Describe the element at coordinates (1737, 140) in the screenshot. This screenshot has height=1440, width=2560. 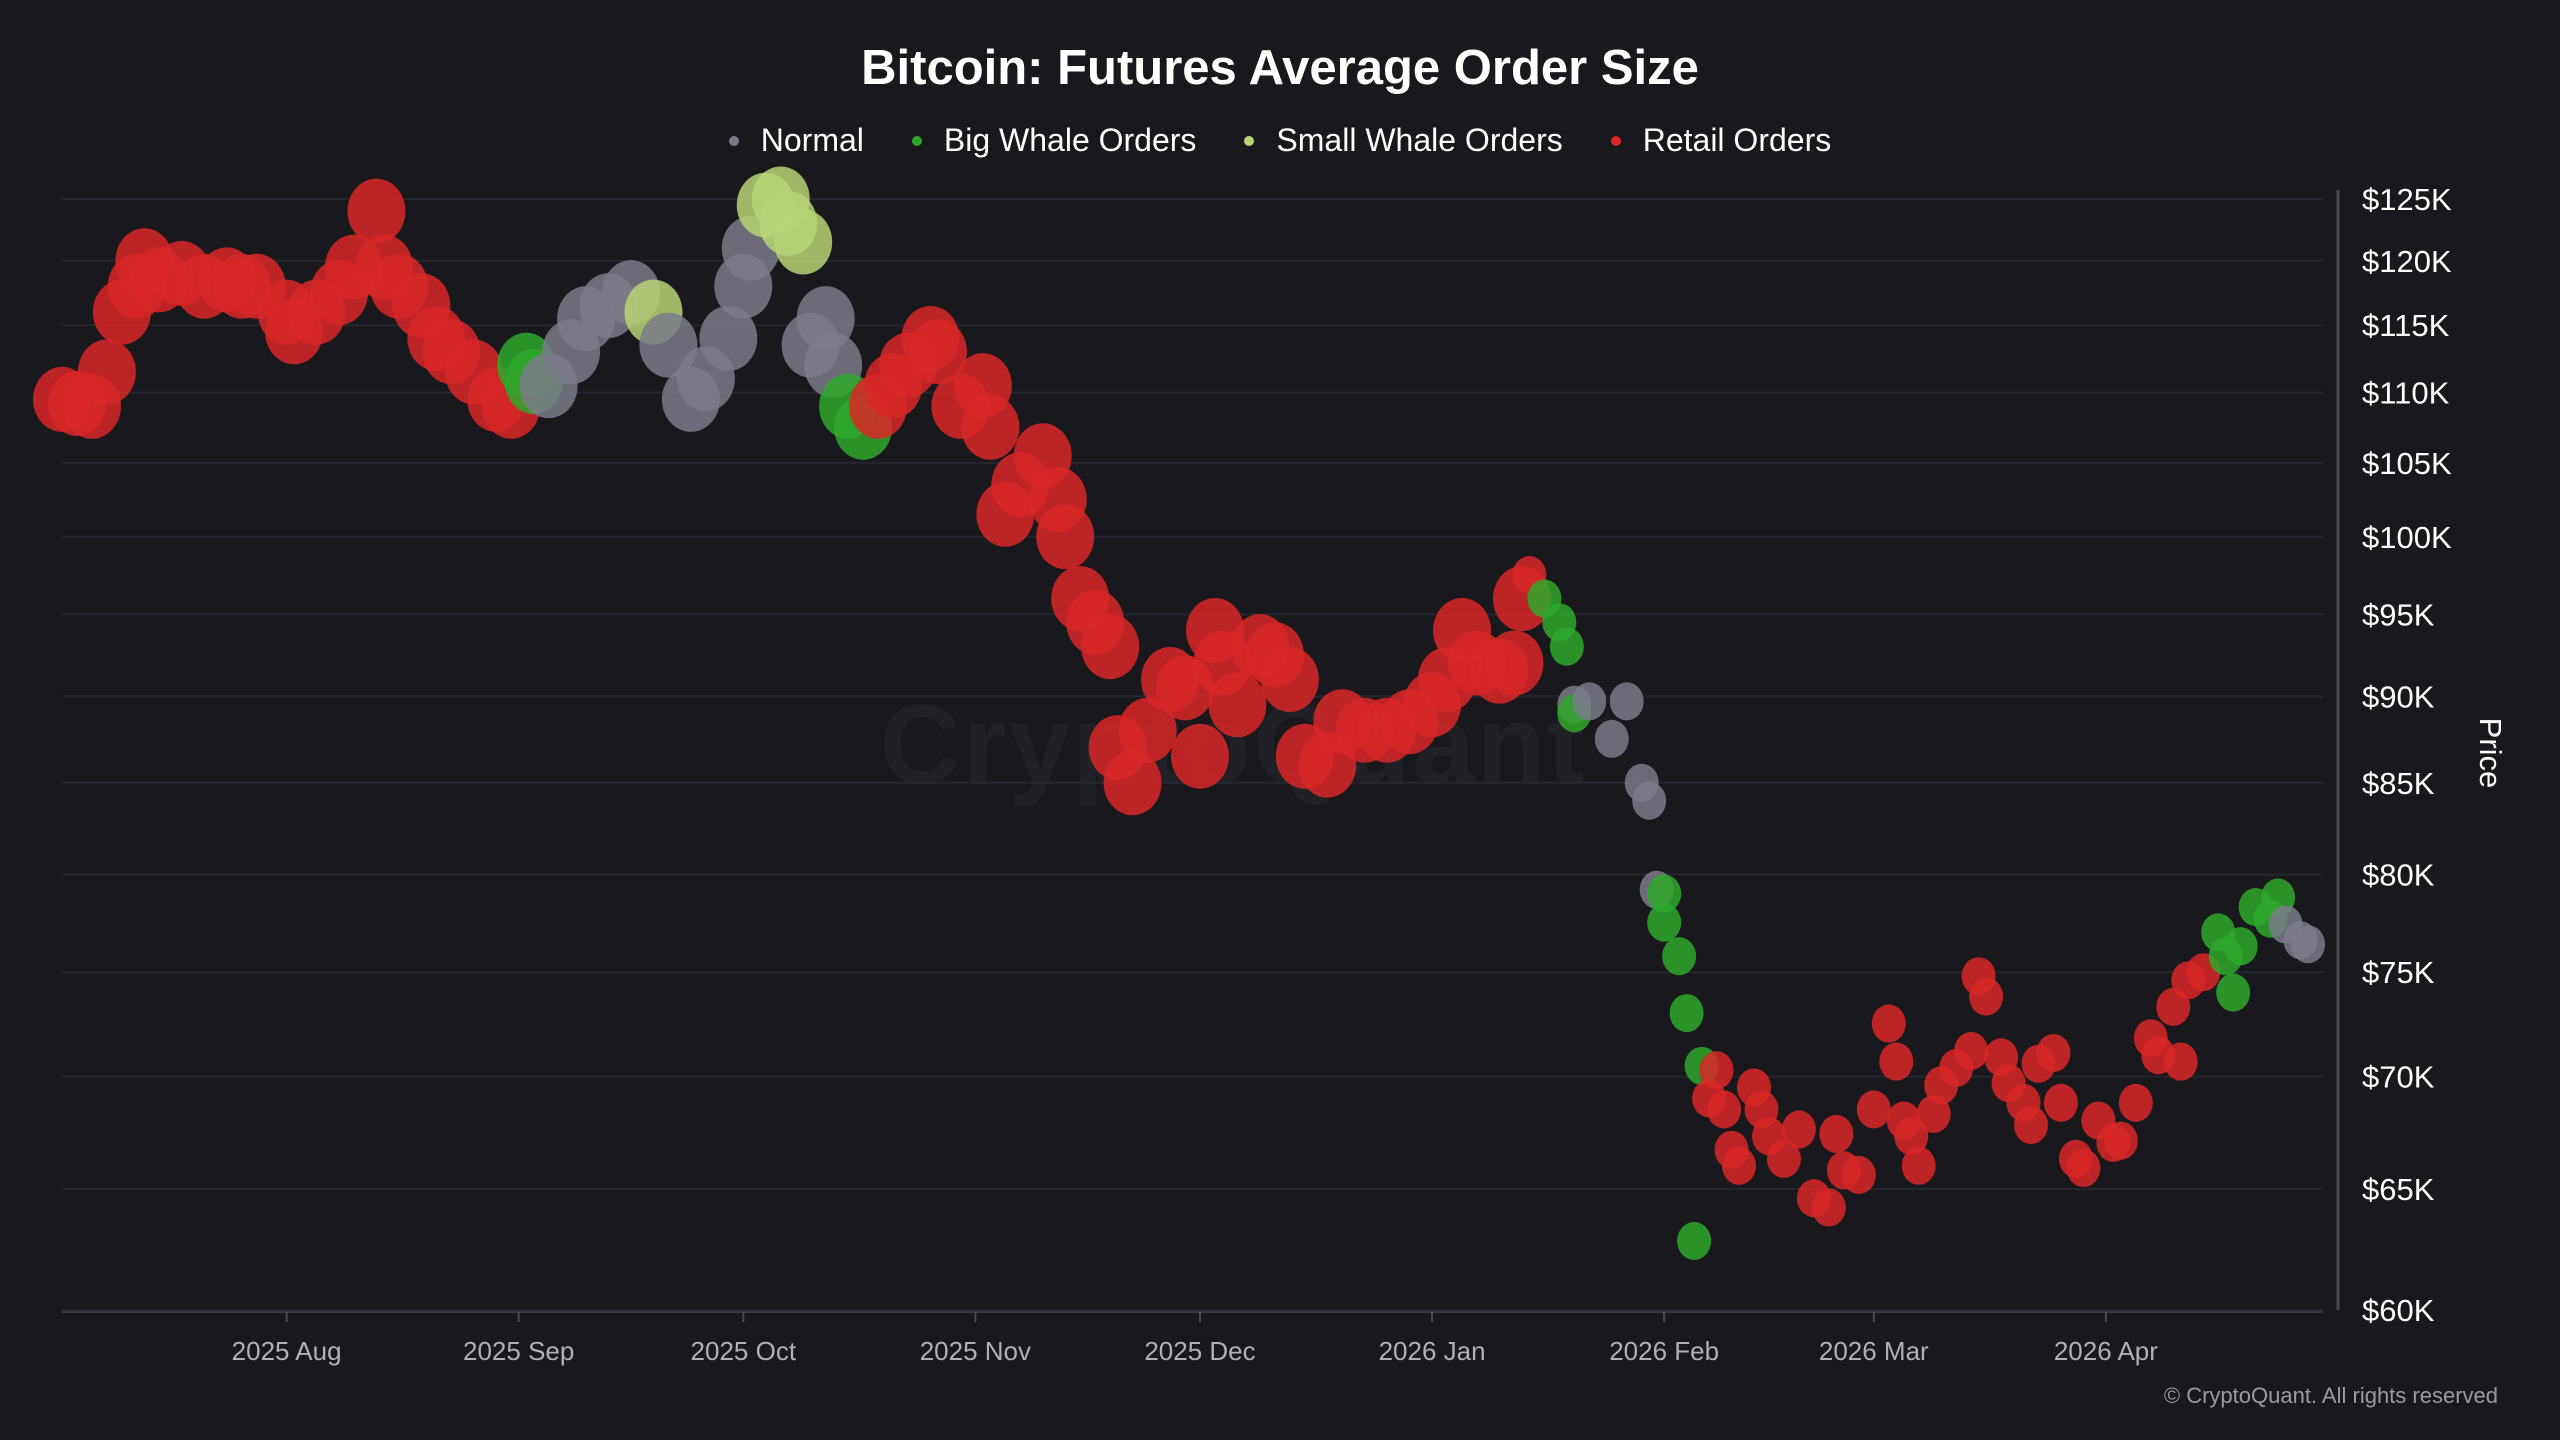
I see `legend-label: Retail Orders` at that location.